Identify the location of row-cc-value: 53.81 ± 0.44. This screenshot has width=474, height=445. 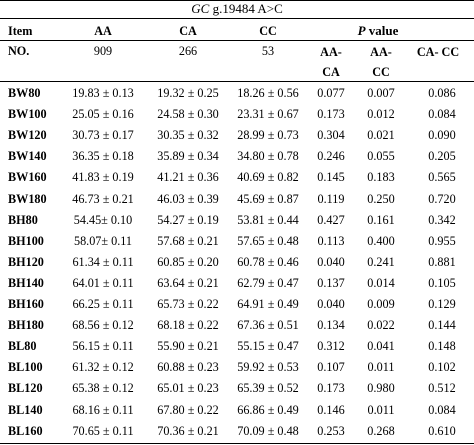
(268, 219).